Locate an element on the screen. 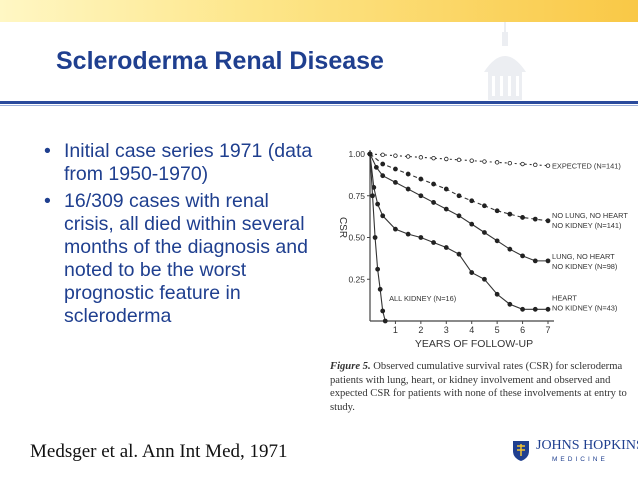 The image size is (638, 478). series-label: NO KIDNEY (N=43) is located at coordinates (584, 307).